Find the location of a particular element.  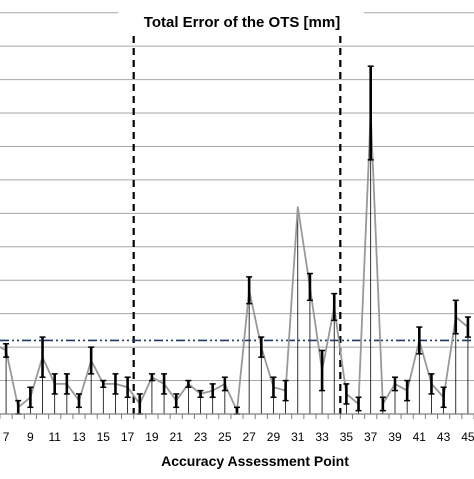

x-tick-label: 13 is located at coordinates (79, 437).